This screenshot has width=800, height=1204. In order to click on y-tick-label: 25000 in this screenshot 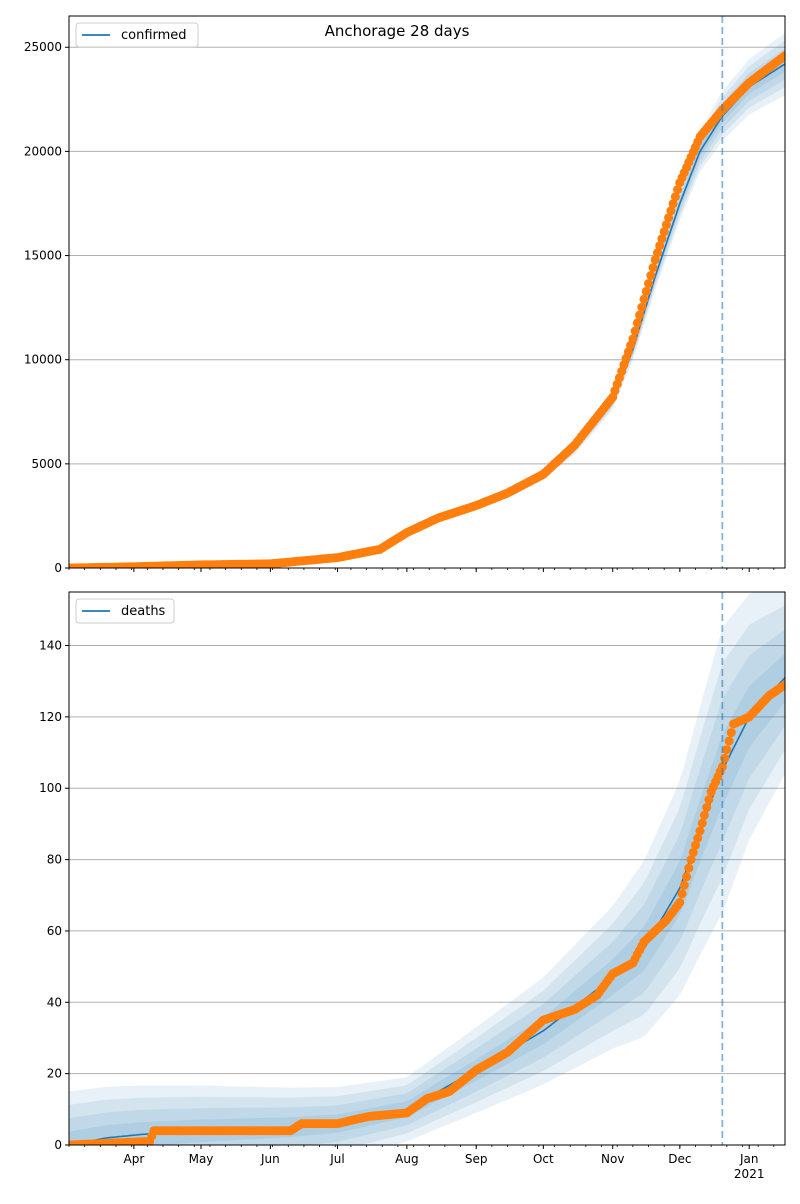, I will do `click(43, 47)`.